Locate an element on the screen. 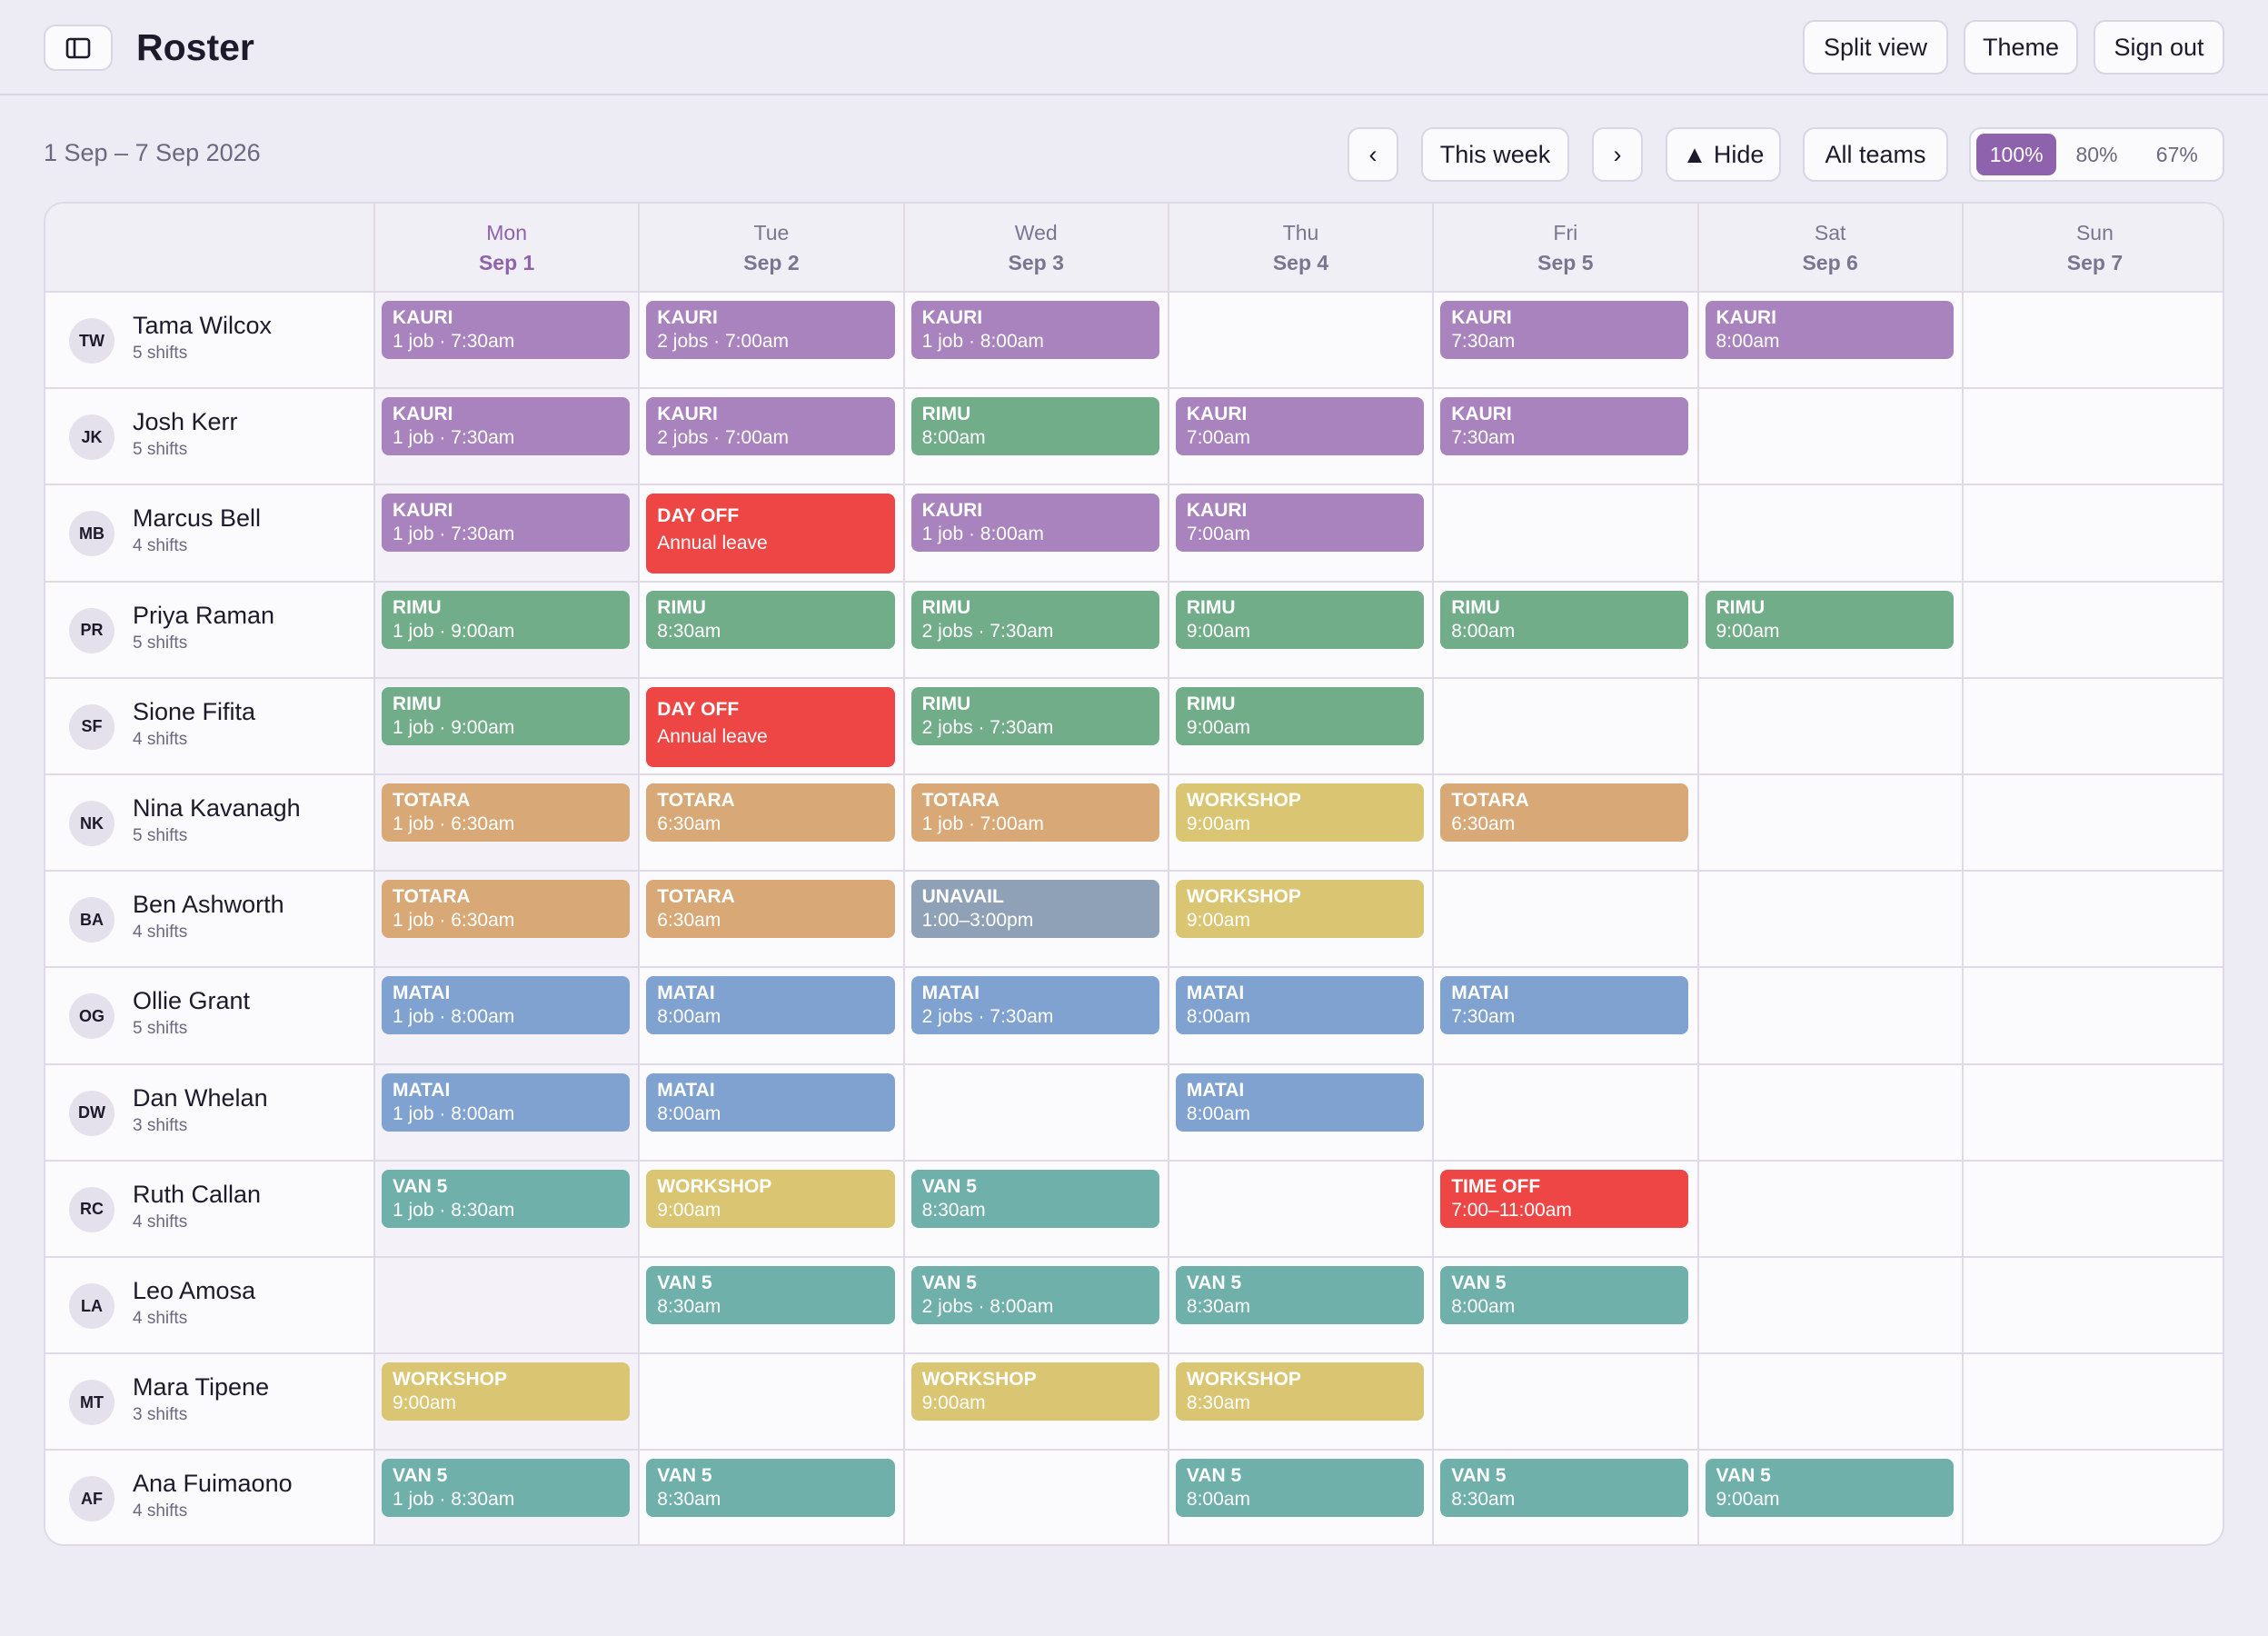 The width and height of the screenshot is (2268, 1636). employee-shift-count: 4 shifts is located at coordinates (160, 933).